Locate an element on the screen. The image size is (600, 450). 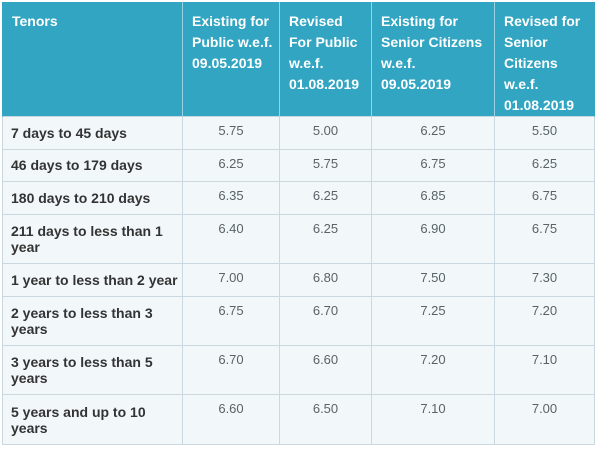
tenor-cell: 46 days to 179 days is located at coordinates (92, 166).